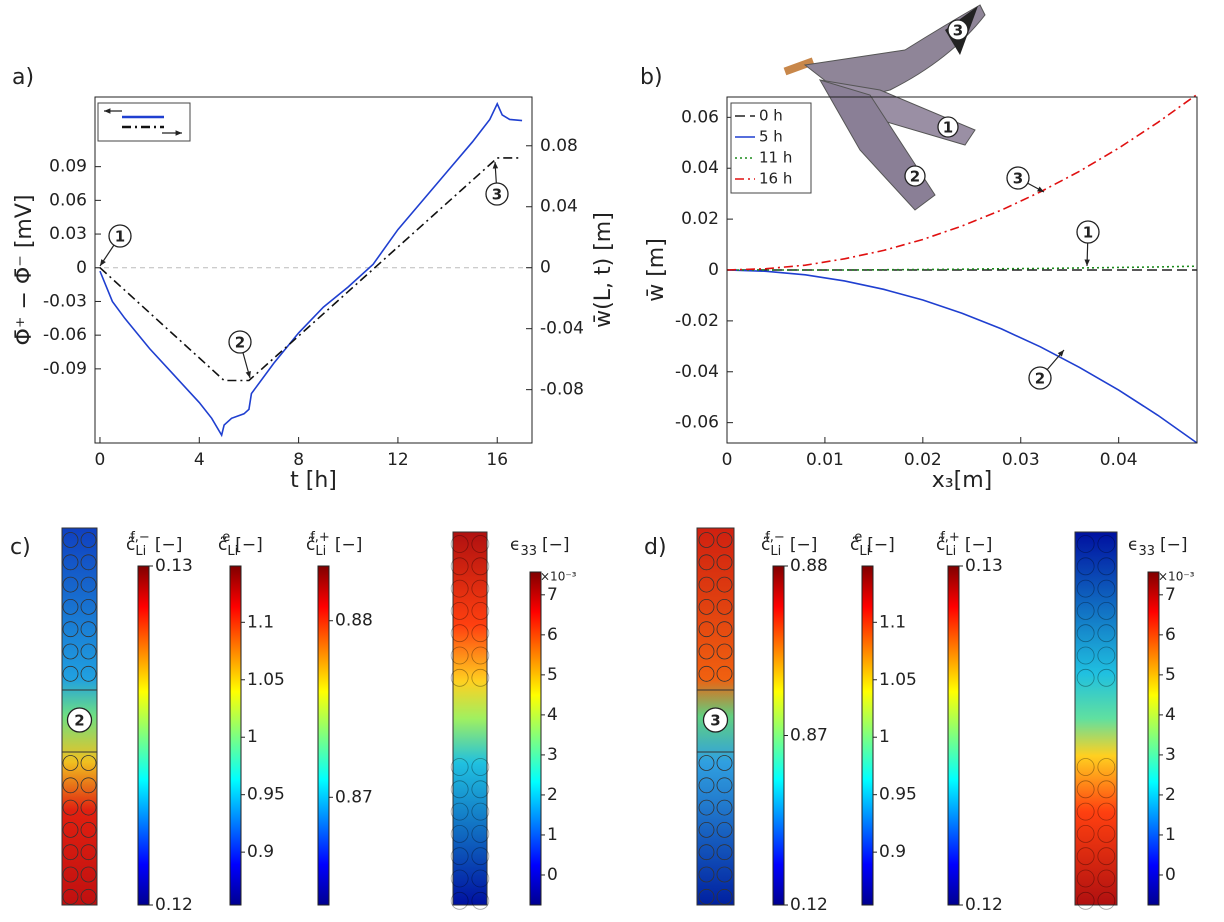 The width and height of the screenshot is (1224, 922). What do you see at coordinates (320, 537) in the screenshot?
I see `colorbar-label-part: f,+` at bounding box center [320, 537].